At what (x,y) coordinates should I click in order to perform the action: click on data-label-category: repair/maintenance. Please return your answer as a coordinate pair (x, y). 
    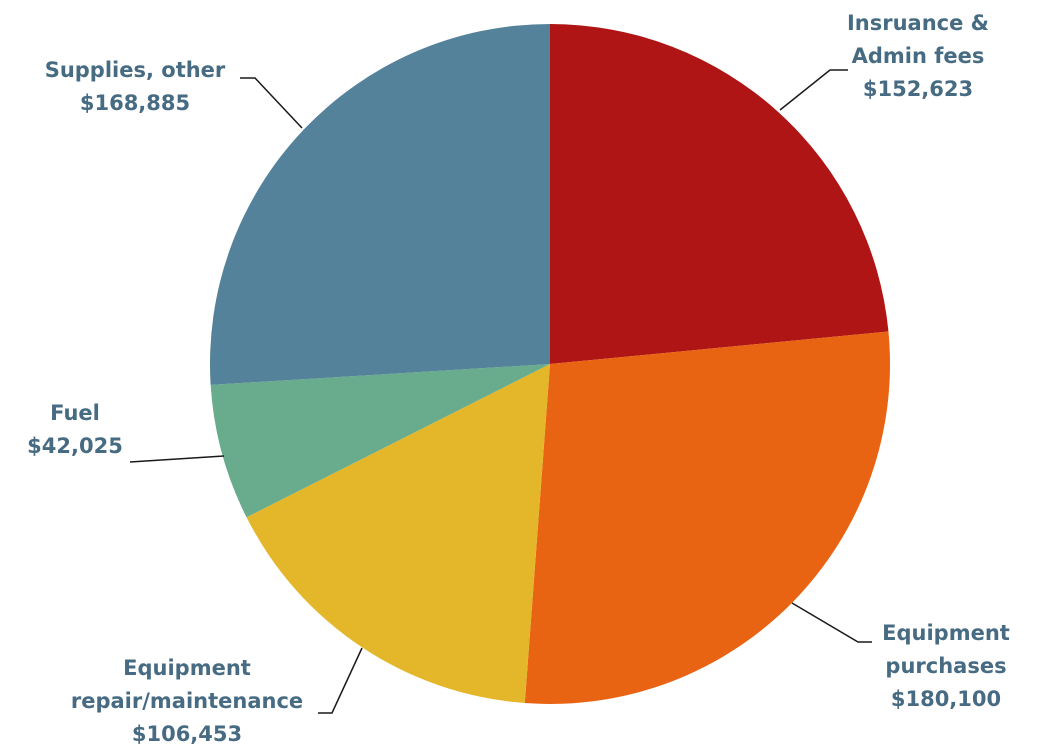
    Looking at the image, I should click on (187, 701).